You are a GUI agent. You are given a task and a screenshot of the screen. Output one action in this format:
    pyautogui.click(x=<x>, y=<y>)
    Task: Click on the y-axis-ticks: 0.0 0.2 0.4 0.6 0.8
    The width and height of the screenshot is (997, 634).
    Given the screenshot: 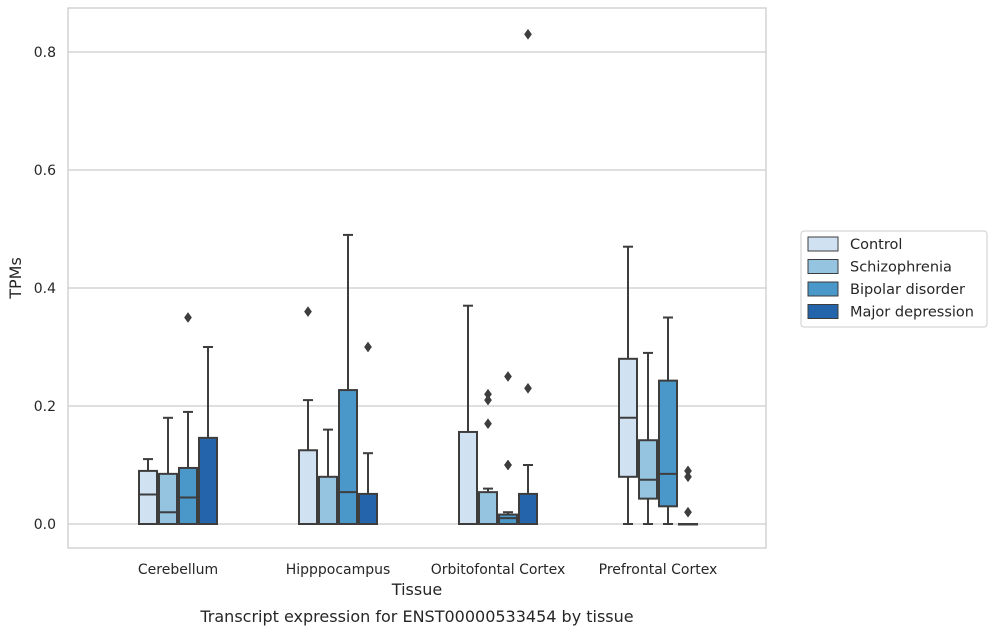 What is the action you would take?
    pyautogui.click(x=45, y=289)
    